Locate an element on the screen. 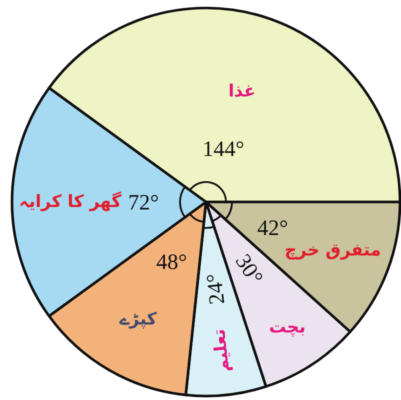 The width and height of the screenshot is (401, 400). data-label: 42° is located at coordinates (272, 227).